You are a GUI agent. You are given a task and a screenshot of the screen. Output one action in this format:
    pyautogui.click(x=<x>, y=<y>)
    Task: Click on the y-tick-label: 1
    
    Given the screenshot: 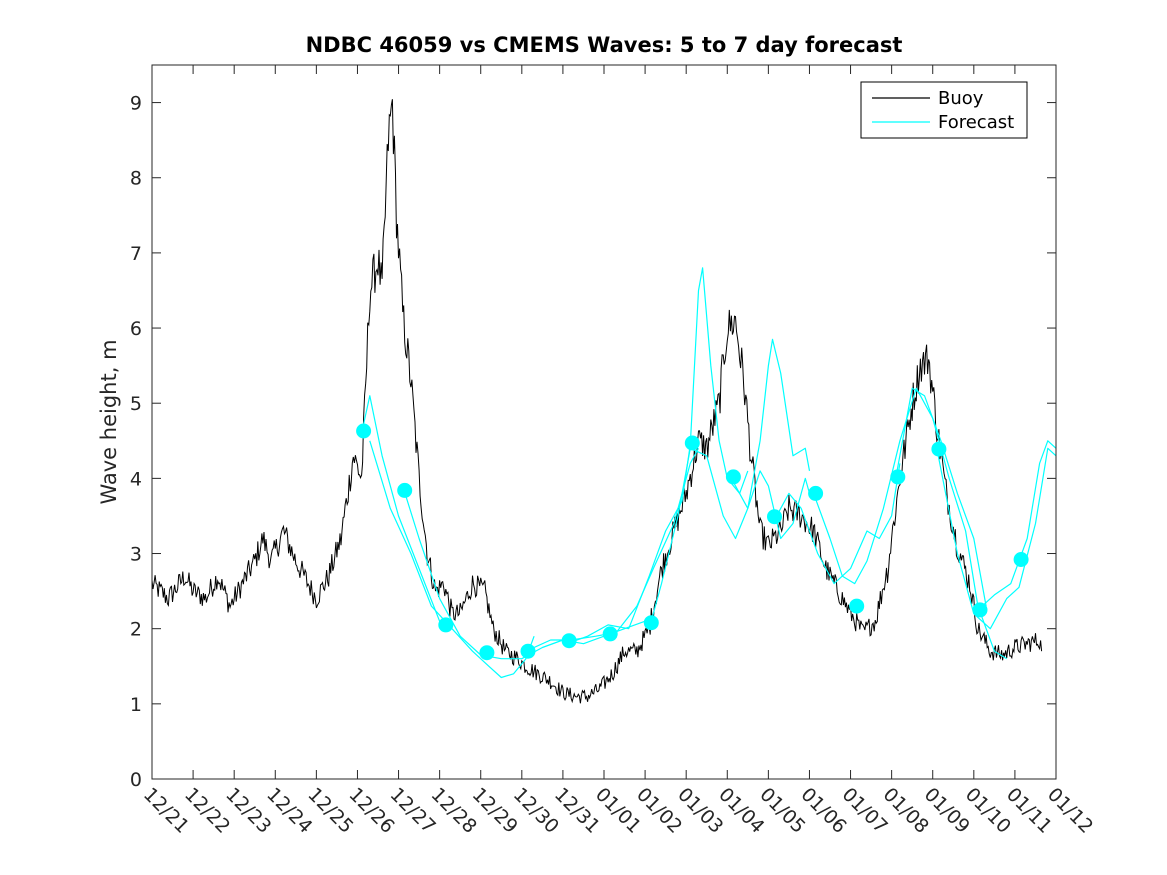 What is the action you would take?
    pyautogui.click(x=136, y=705)
    